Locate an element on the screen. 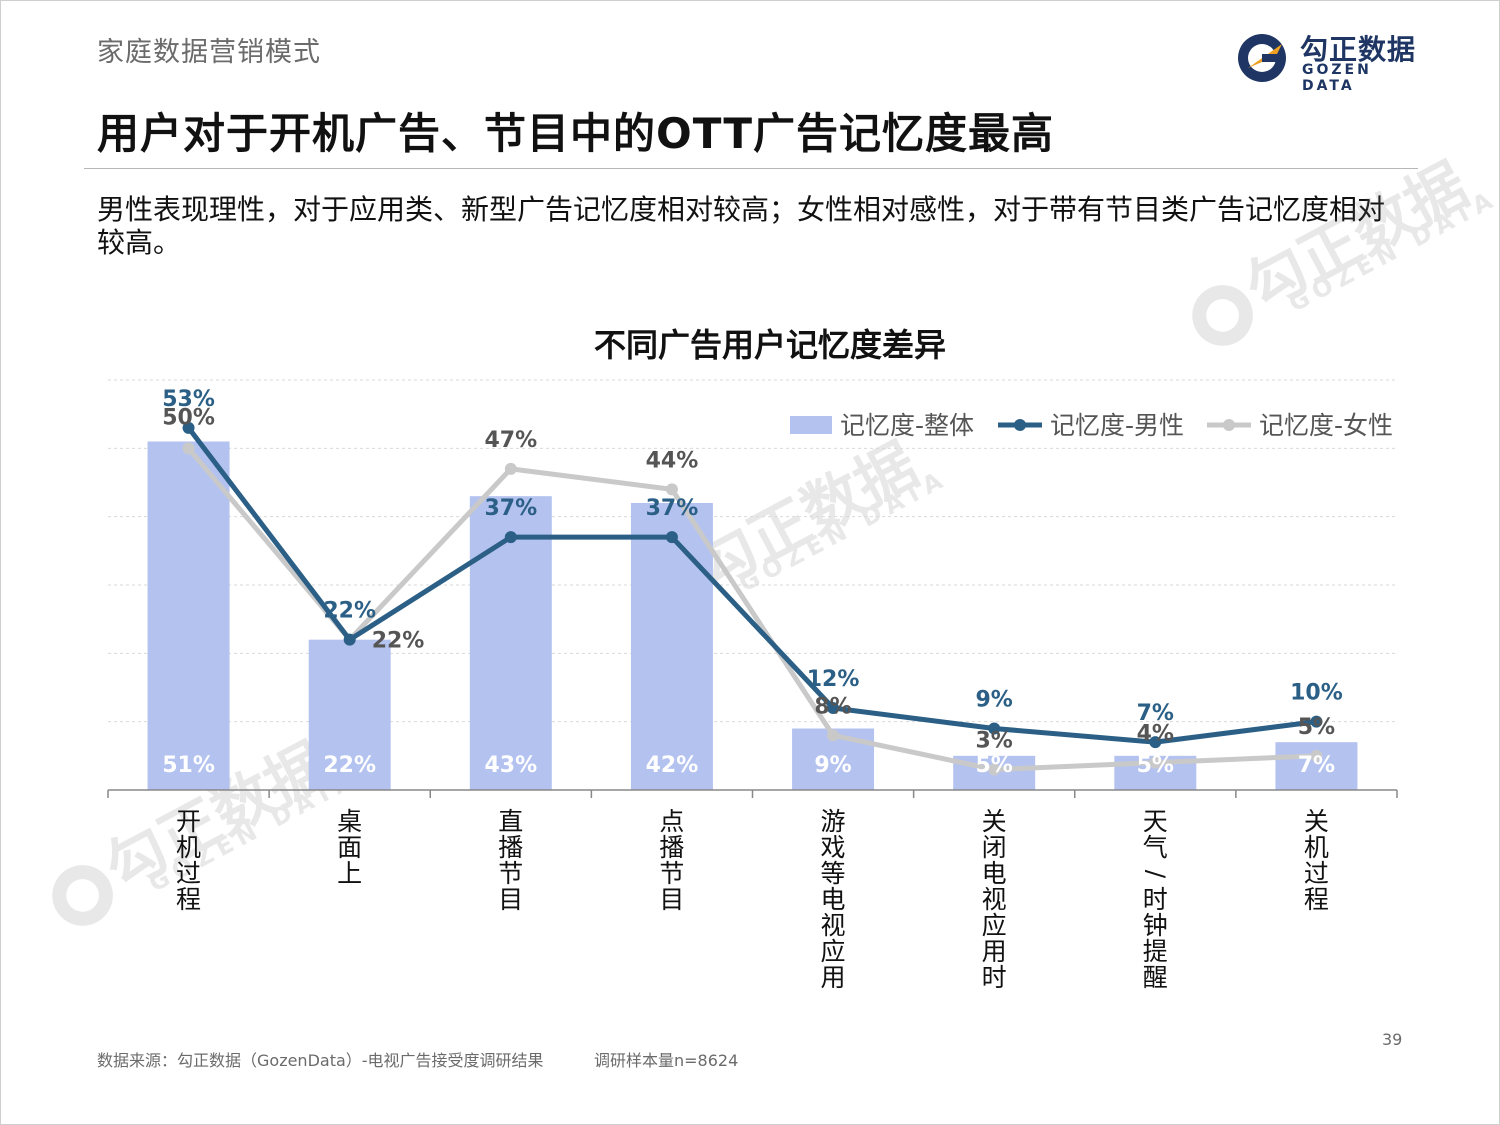 The width and height of the screenshot is (1500, 1125). legend-label-male: 记忆度-男性 is located at coordinates (1117, 425).